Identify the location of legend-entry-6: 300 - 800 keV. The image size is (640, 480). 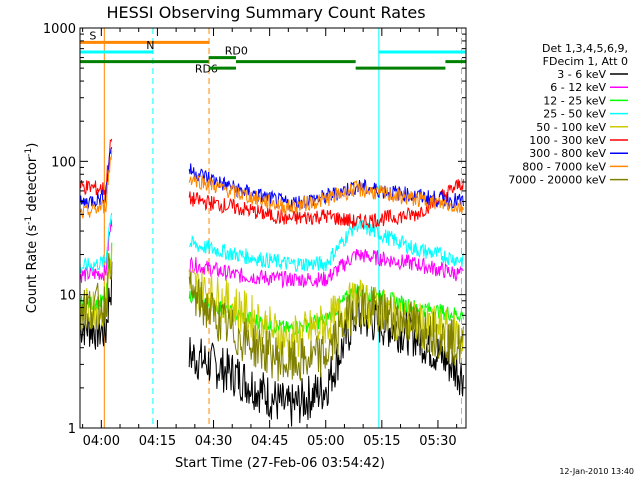
(567, 153).